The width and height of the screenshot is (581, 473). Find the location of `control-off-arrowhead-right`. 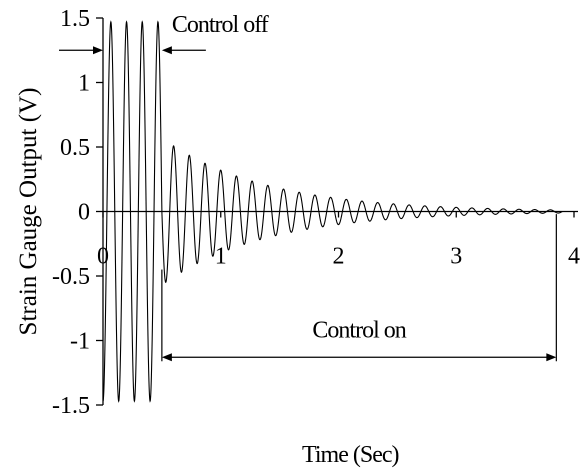

control-off-arrowhead-right is located at coordinates (166, 50).